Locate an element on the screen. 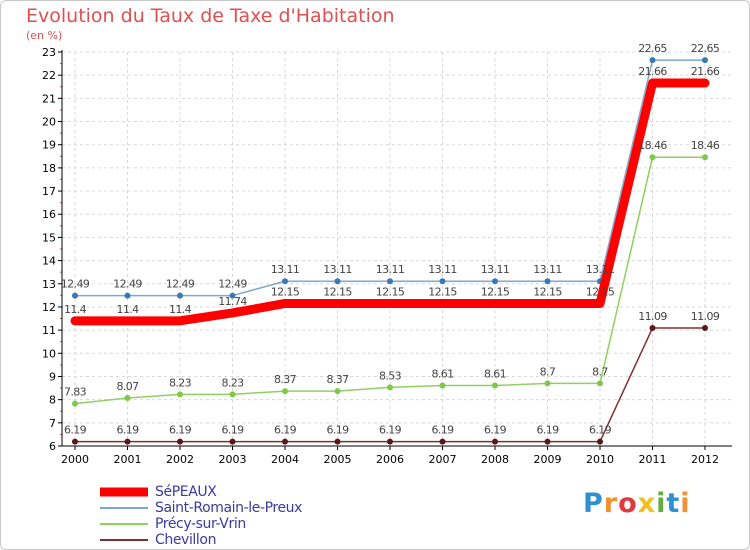 This screenshot has height=550, width=750. y-tick-label: 12 is located at coordinates (49, 307).